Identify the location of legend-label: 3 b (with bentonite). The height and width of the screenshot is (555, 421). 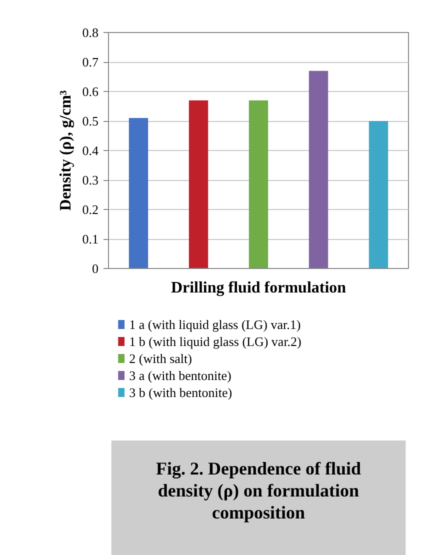
(180, 392).